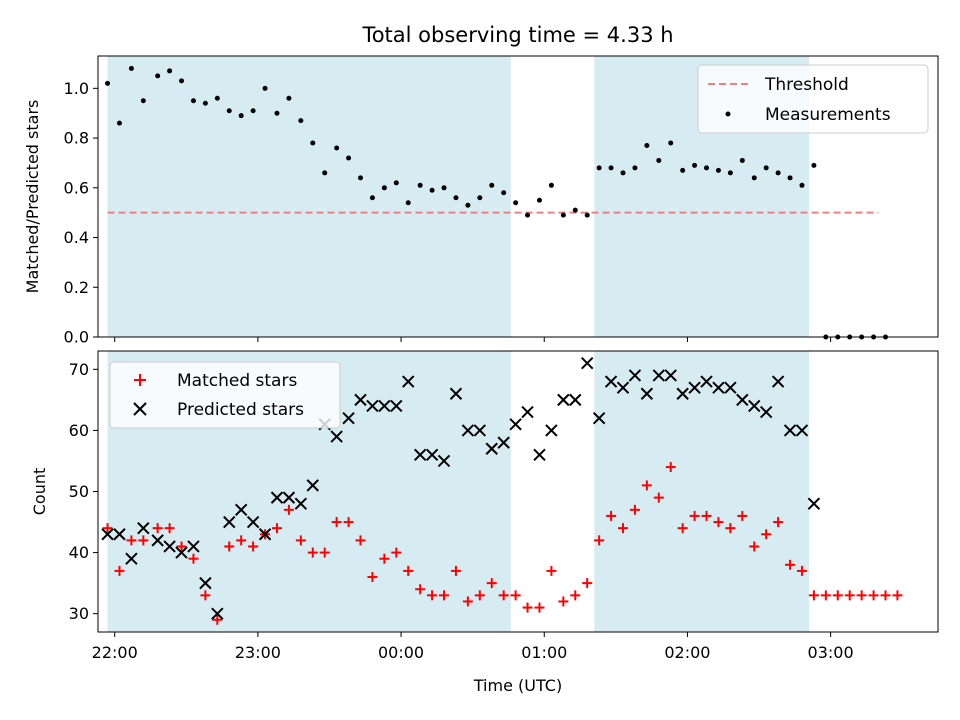  Describe the element at coordinates (39, 492) in the screenshot. I see `bottom-y-axis-label: Count` at that location.